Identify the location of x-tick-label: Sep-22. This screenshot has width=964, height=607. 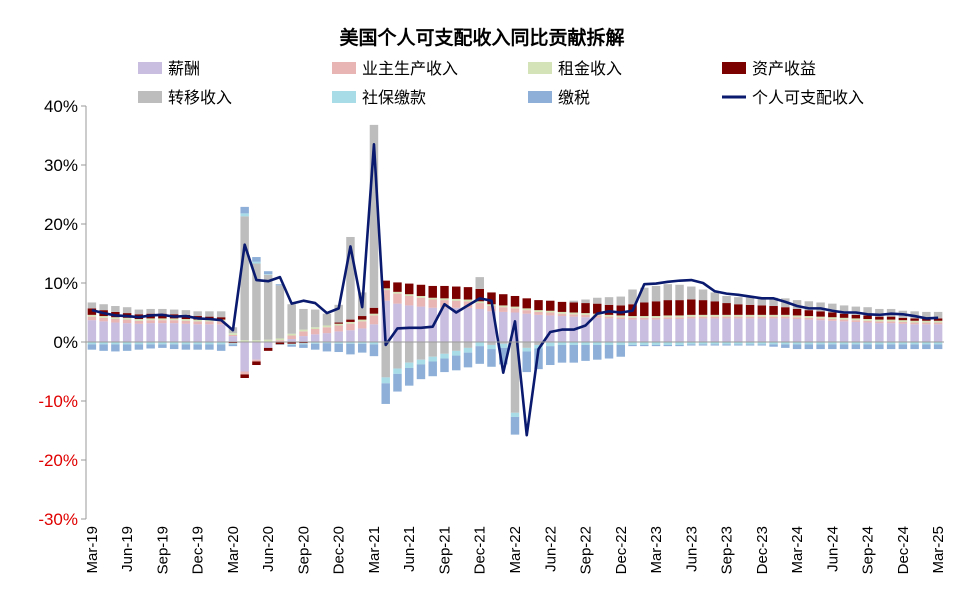
(586, 550).